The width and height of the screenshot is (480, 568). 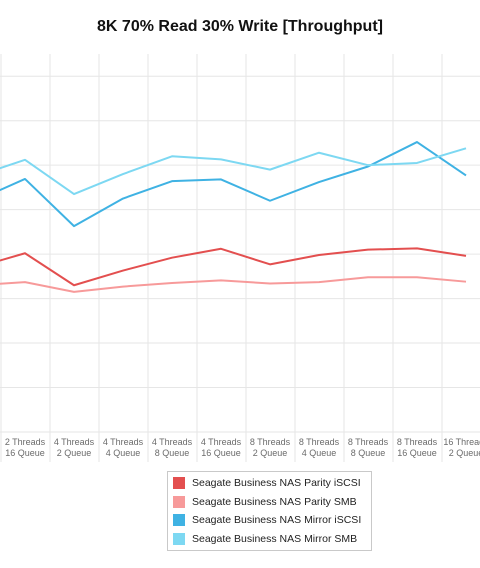 I want to click on legend-item: Seagate Business NAS Parity SMB, so click(x=269, y=502).